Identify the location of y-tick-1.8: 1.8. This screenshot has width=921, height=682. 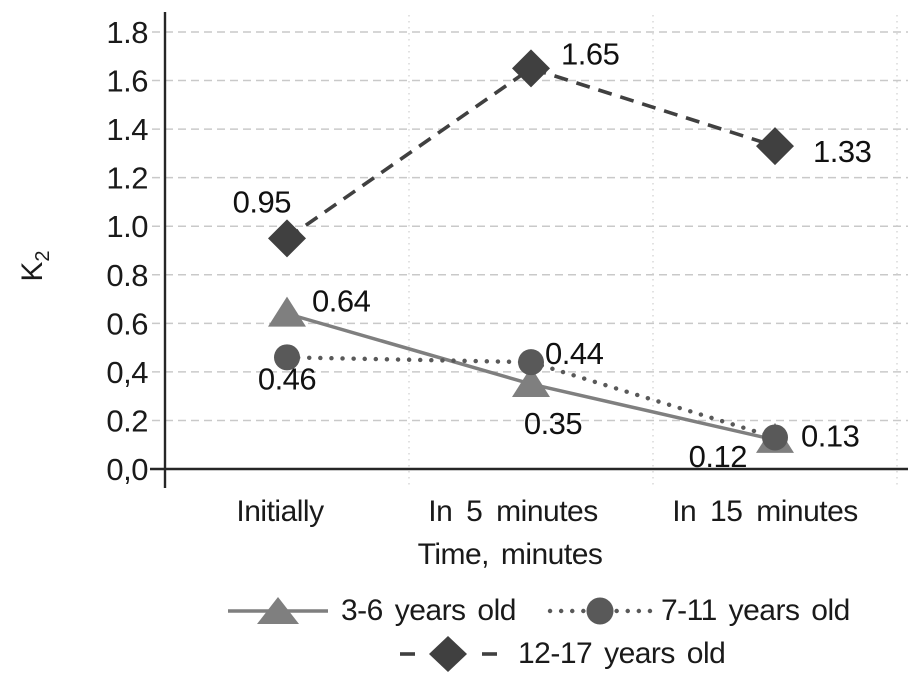
(127, 32).